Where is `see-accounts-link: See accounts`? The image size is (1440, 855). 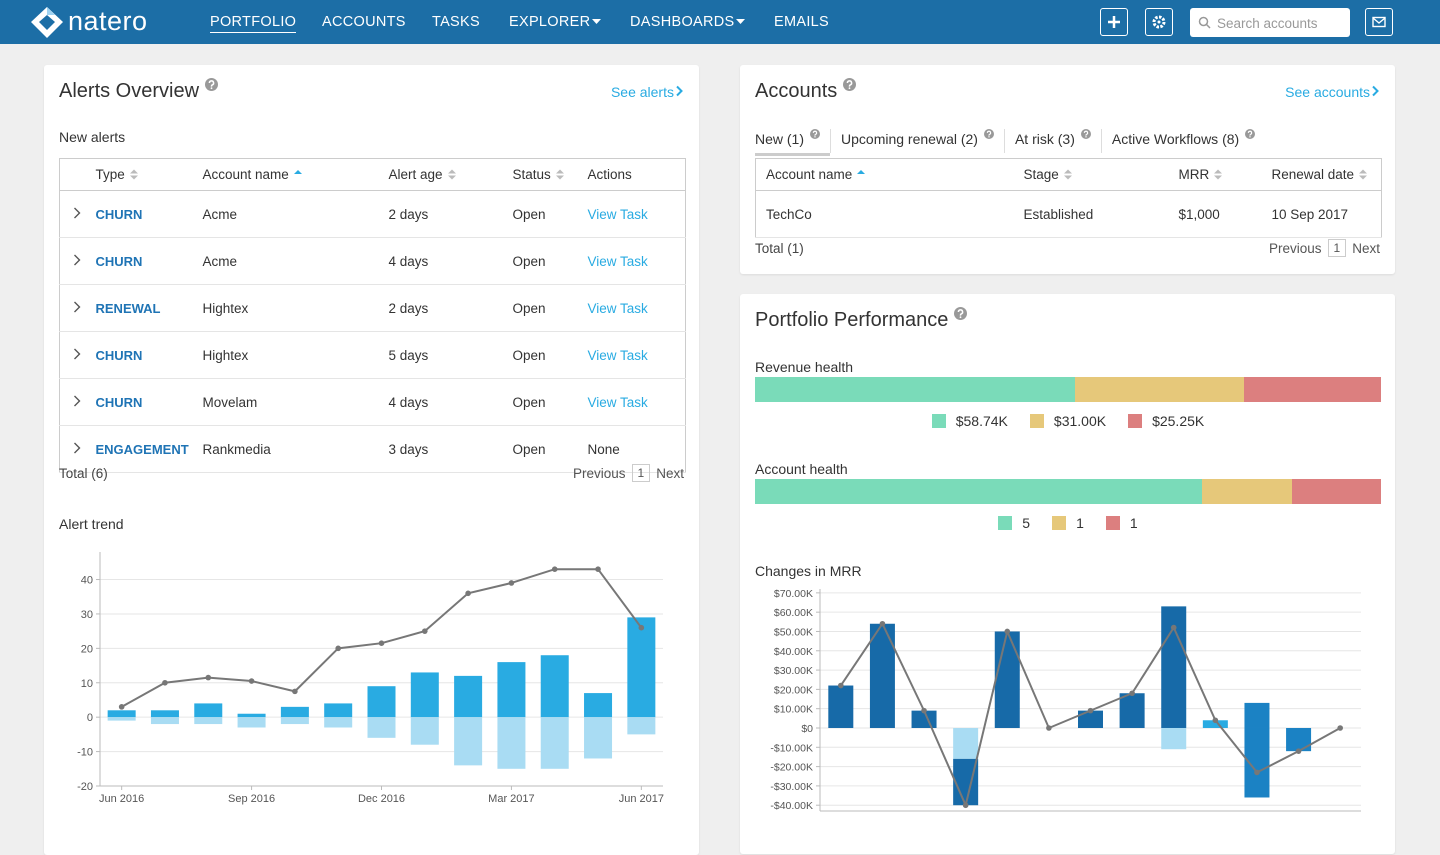
see-accounts-link: See accounts is located at coordinates (1332, 92).